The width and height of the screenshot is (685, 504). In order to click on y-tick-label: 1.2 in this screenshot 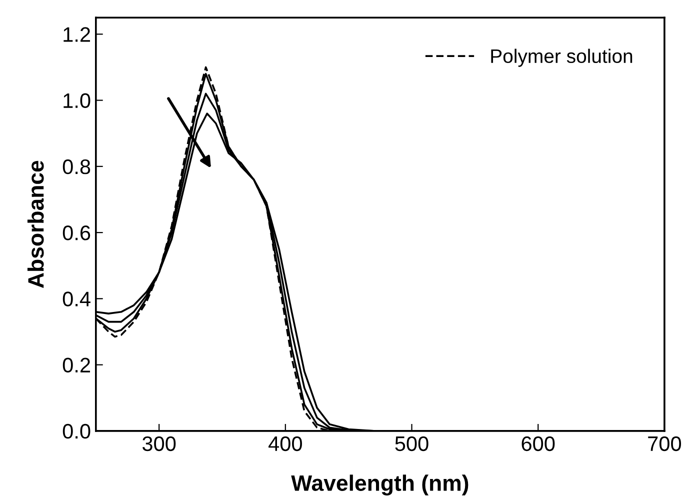, I will do `click(77, 34)`.